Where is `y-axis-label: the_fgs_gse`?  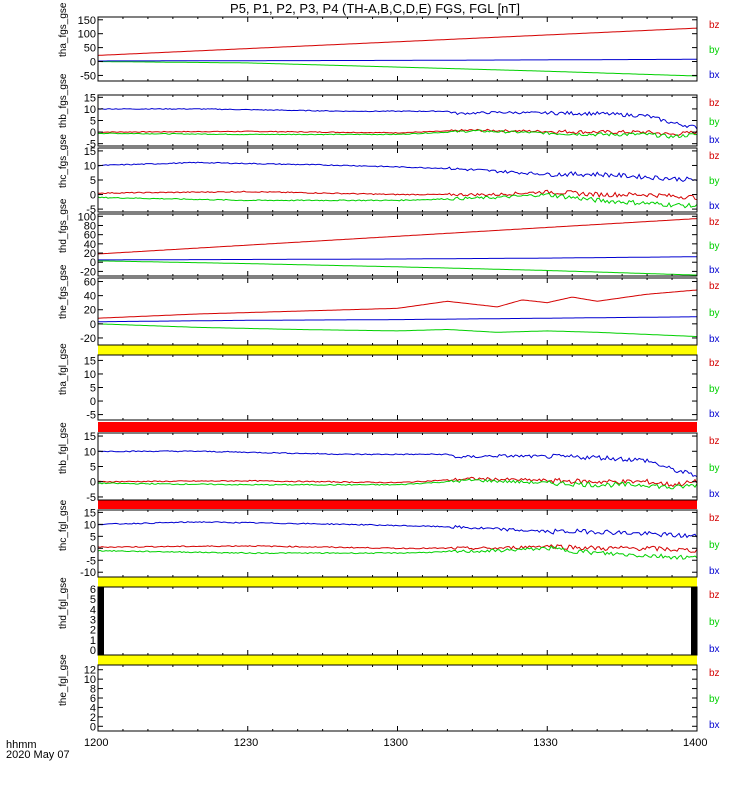
y-axis-label: the_fgs_gse is located at coordinates (63, 292).